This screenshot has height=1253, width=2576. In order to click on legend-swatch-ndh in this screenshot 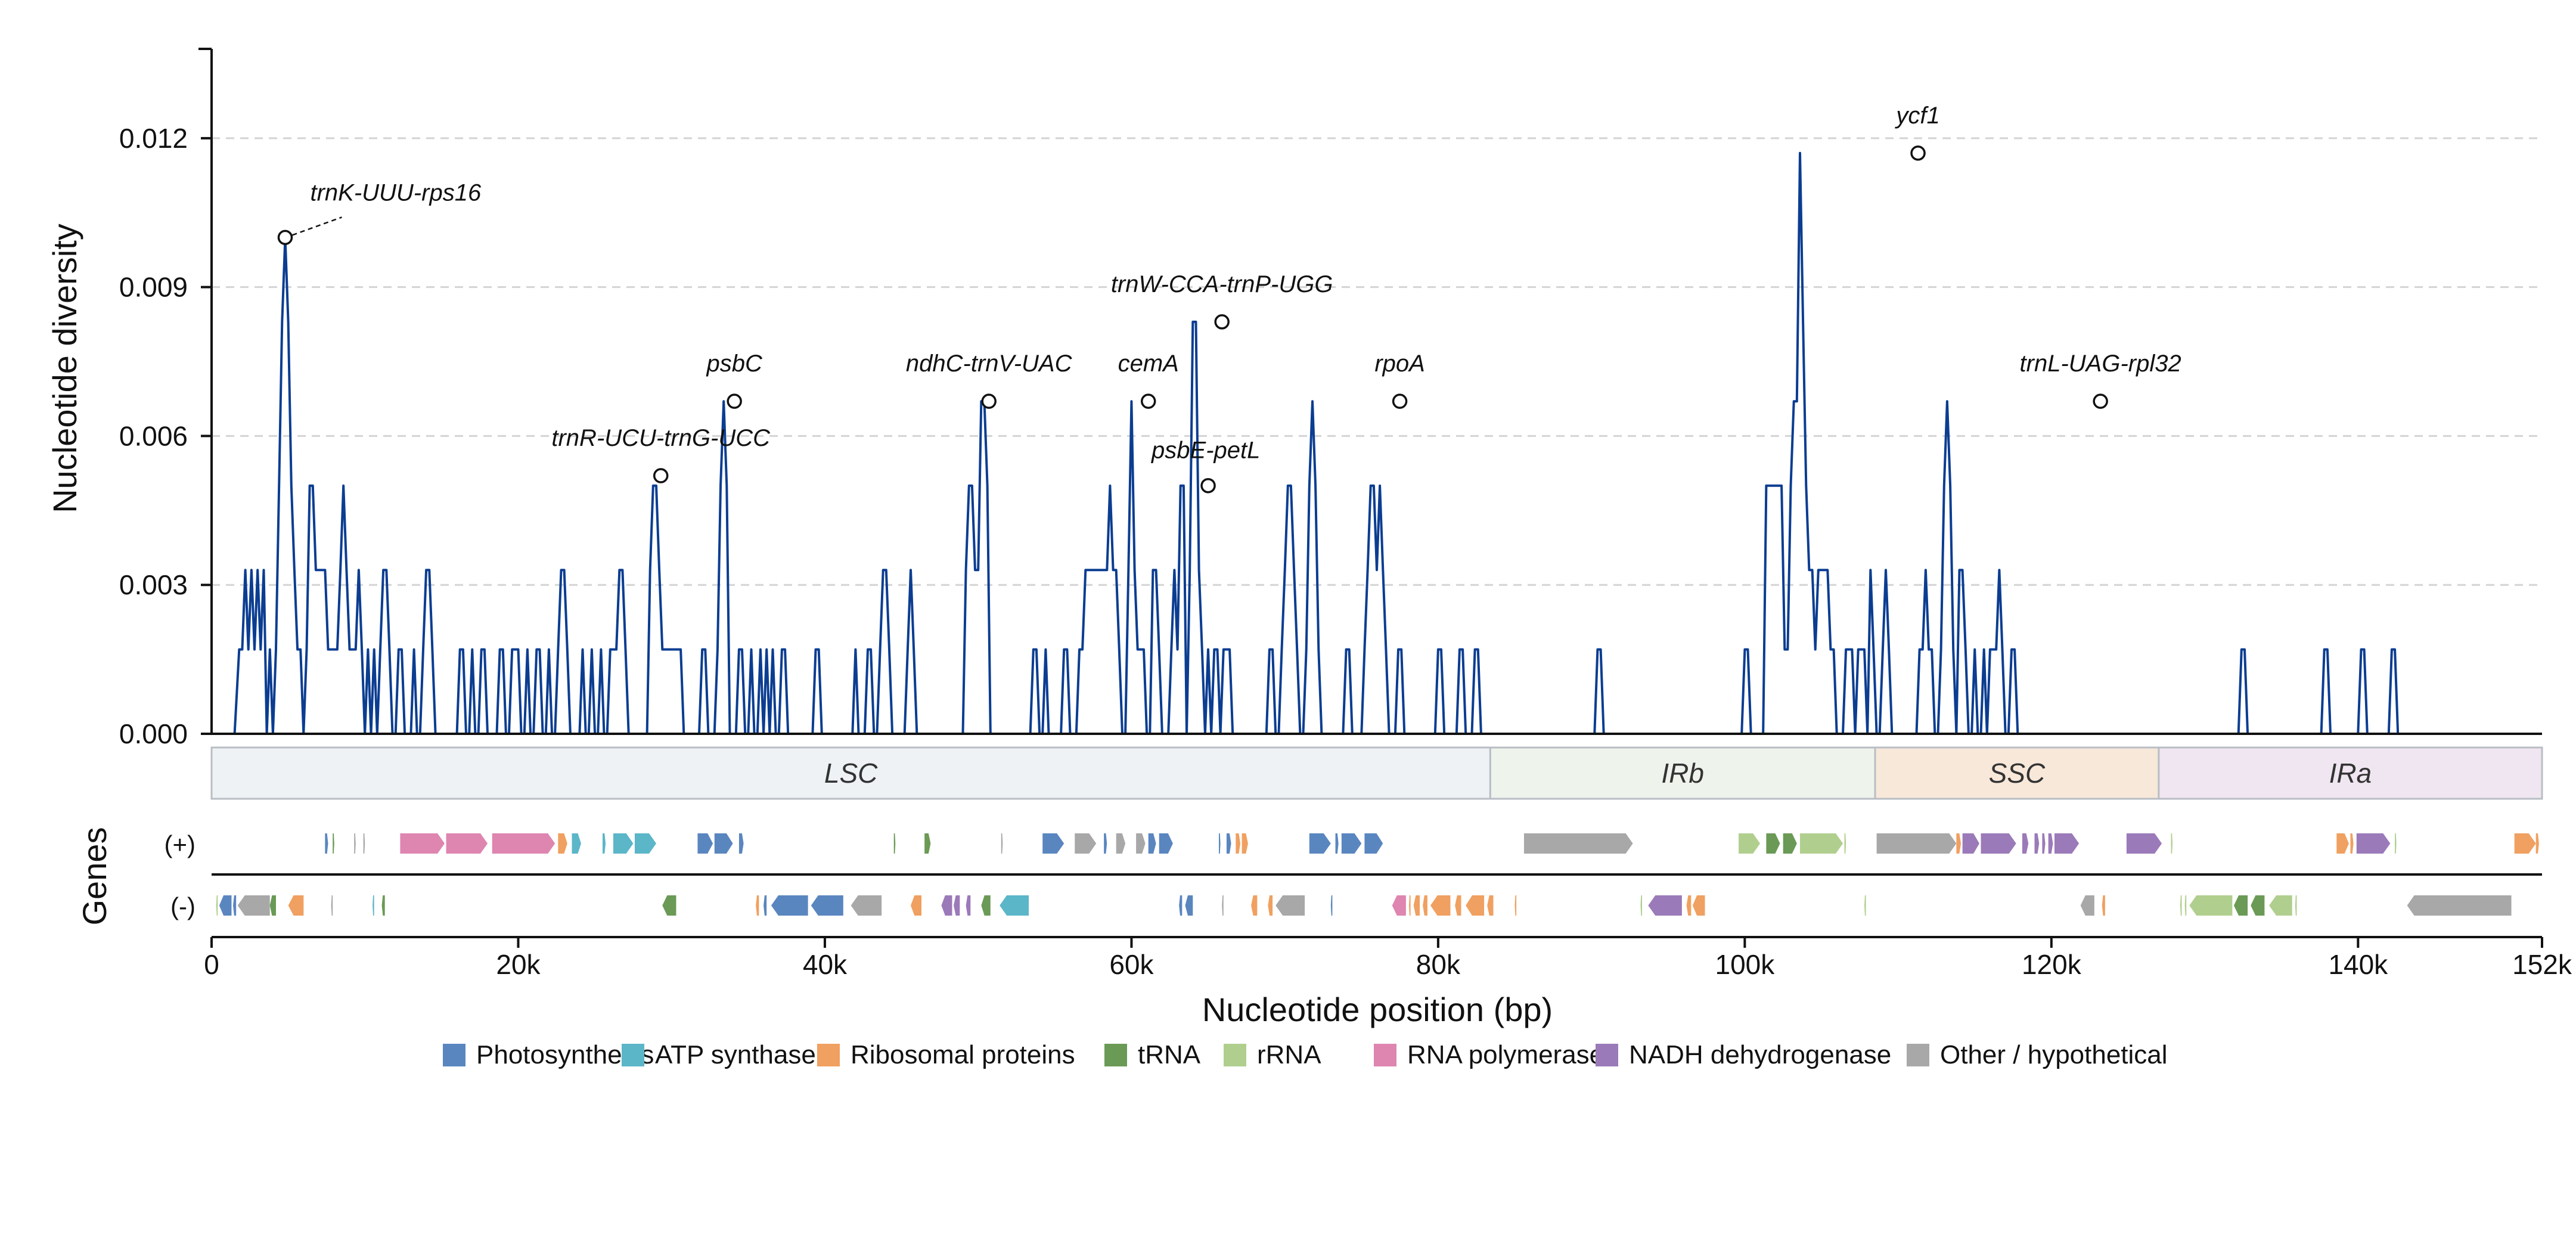, I will do `click(1607, 1055)`.